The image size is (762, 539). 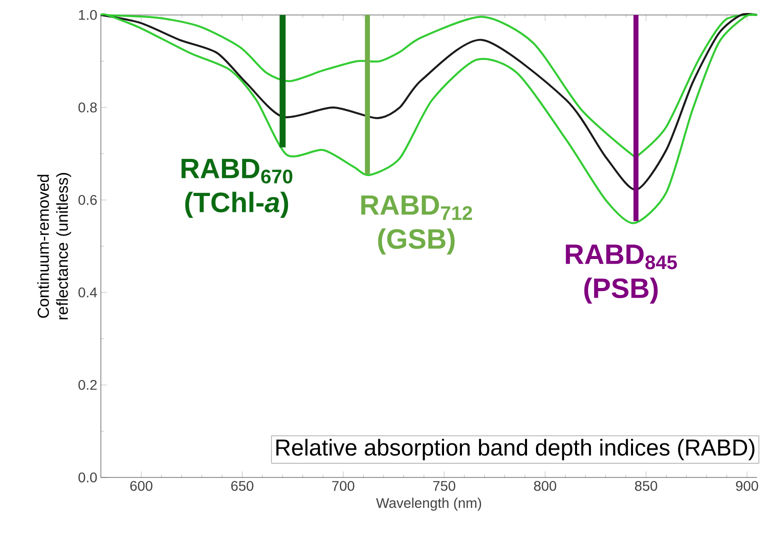 I want to click on x-tick-label: 700, so click(x=343, y=485).